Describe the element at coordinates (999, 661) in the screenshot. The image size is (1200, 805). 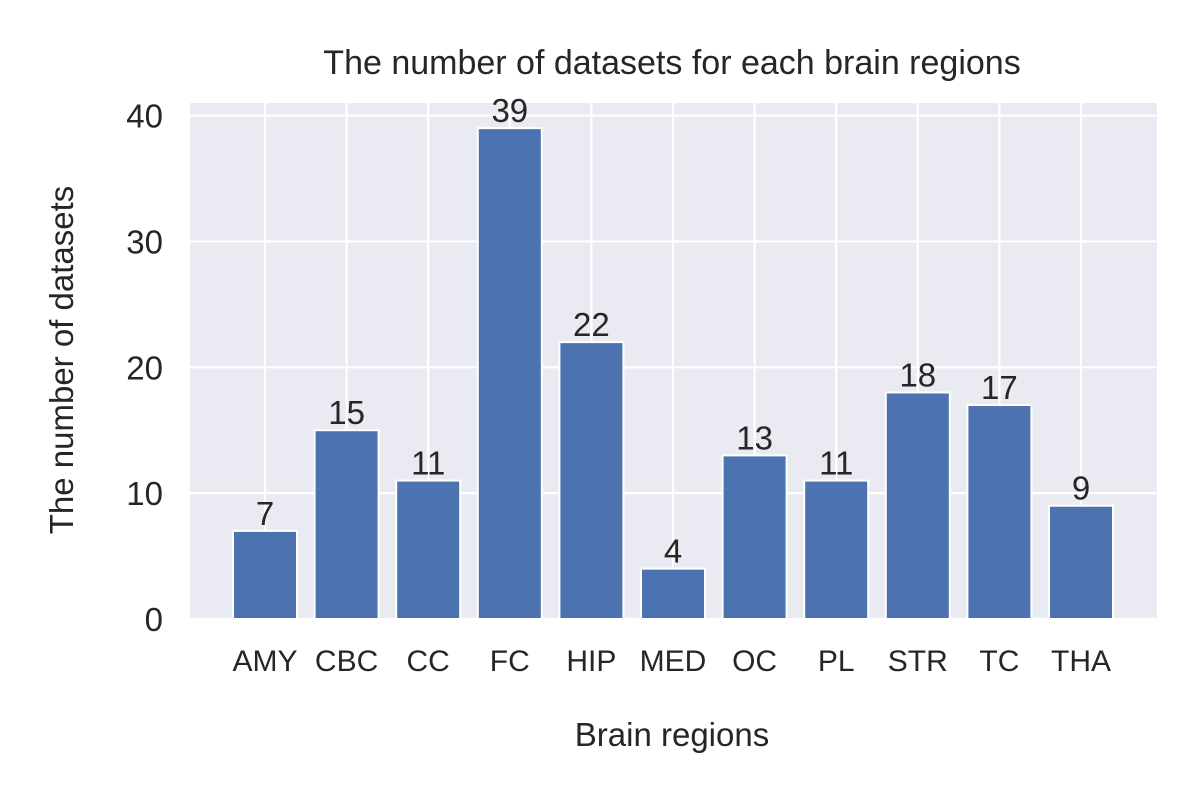
I see `x-tick-label: TC` at that location.